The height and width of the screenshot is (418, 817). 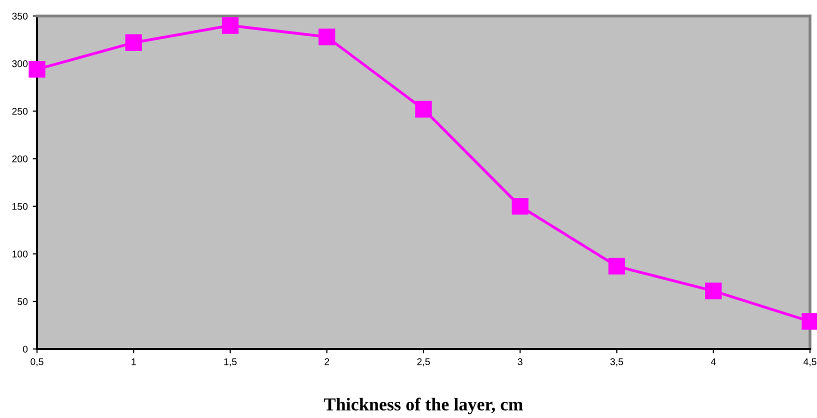 I want to click on x-axis-title: Thickness of the layer, cm, so click(x=423, y=406).